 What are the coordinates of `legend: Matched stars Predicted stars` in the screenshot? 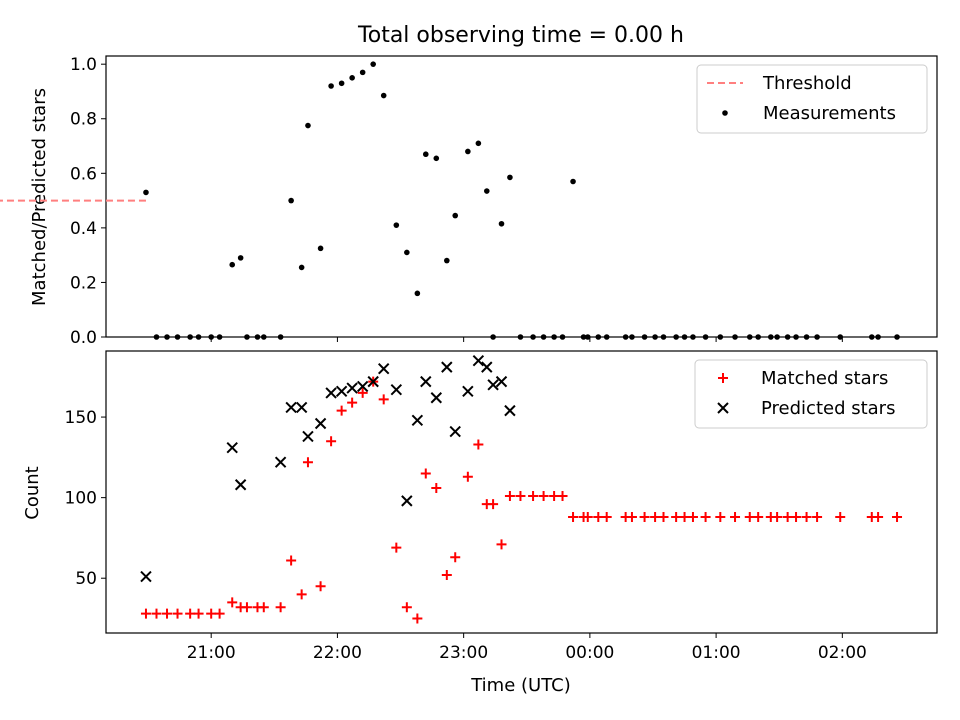 It's located at (811, 394).